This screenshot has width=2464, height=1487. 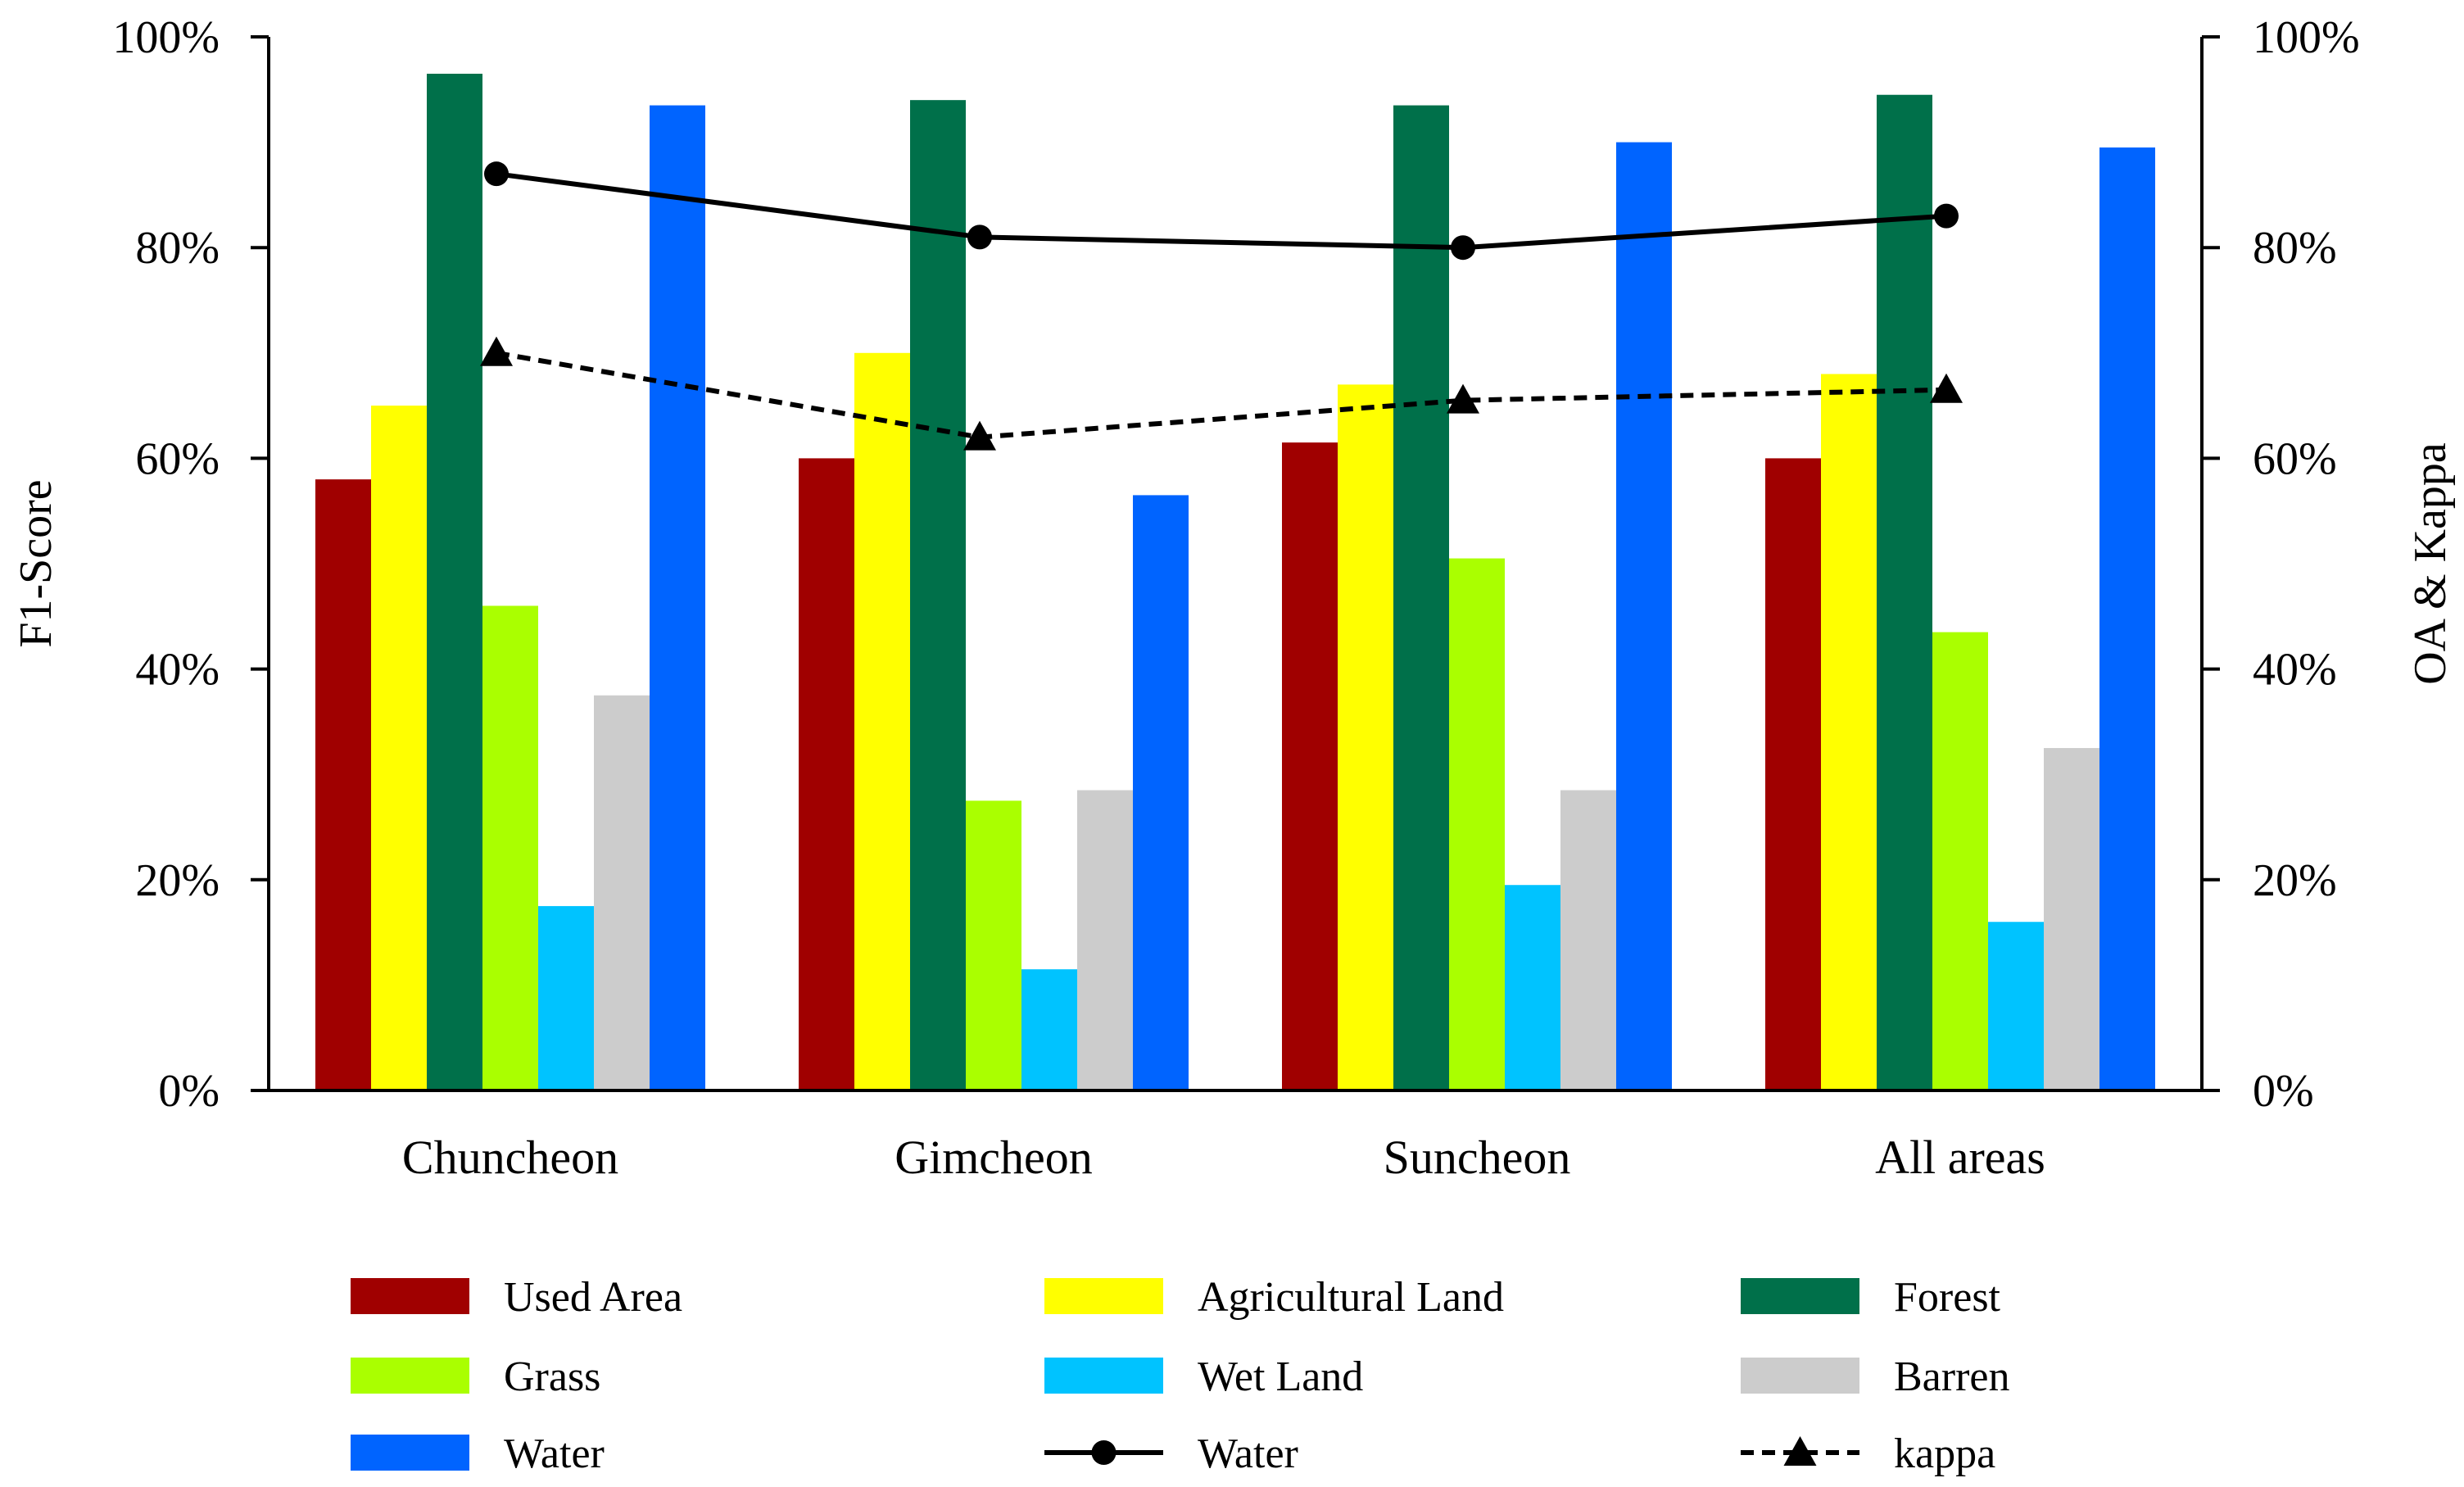 What do you see at coordinates (166, 37) in the screenshot?
I see `y-tick-label-left: 100%` at bounding box center [166, 37].